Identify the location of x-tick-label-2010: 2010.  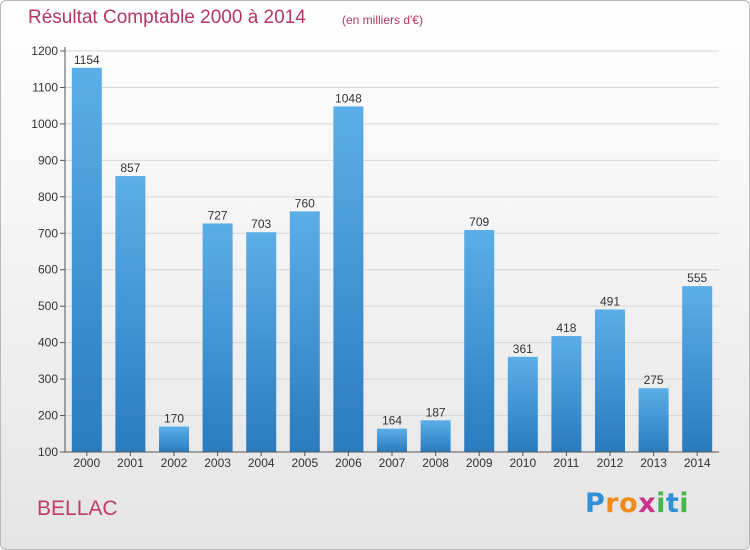
(522, 463).